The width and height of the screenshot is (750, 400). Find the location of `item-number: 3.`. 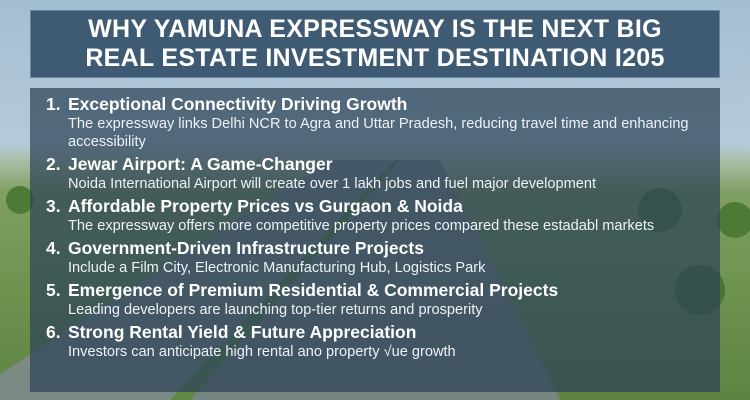

item-number: 3. is located at coordinates (53, 206).